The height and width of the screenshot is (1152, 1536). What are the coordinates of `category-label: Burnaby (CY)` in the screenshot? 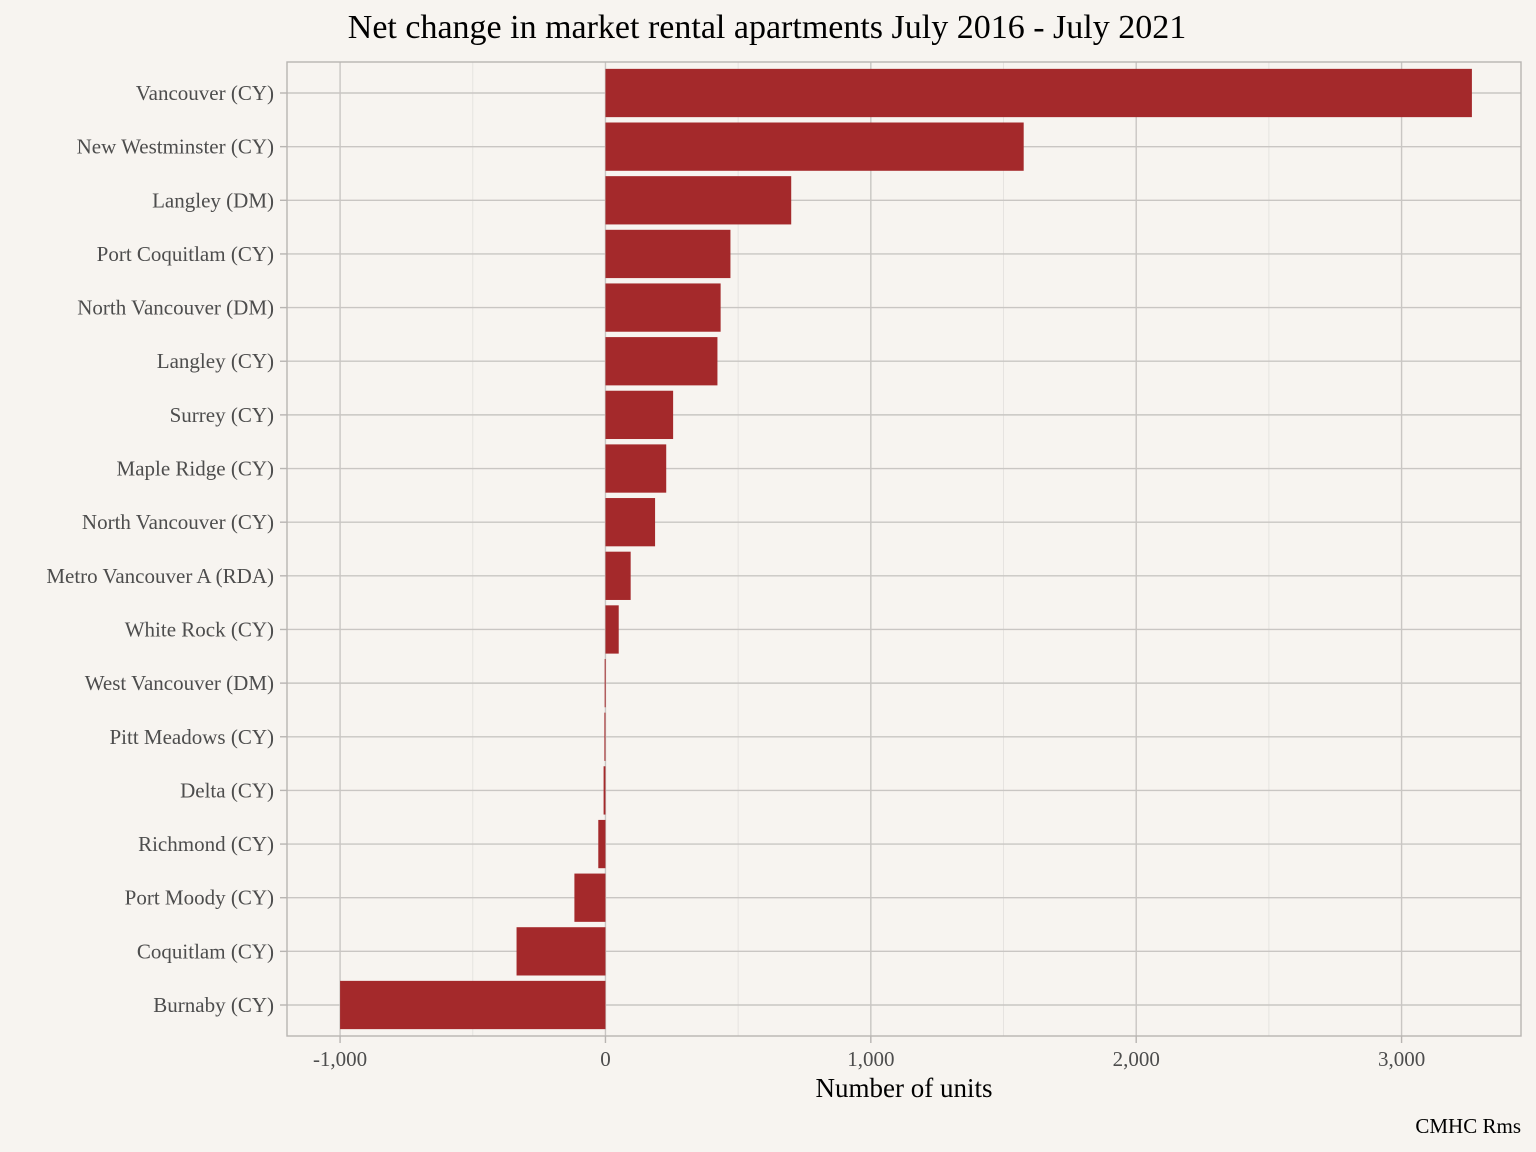 It's located at (213, 1005).